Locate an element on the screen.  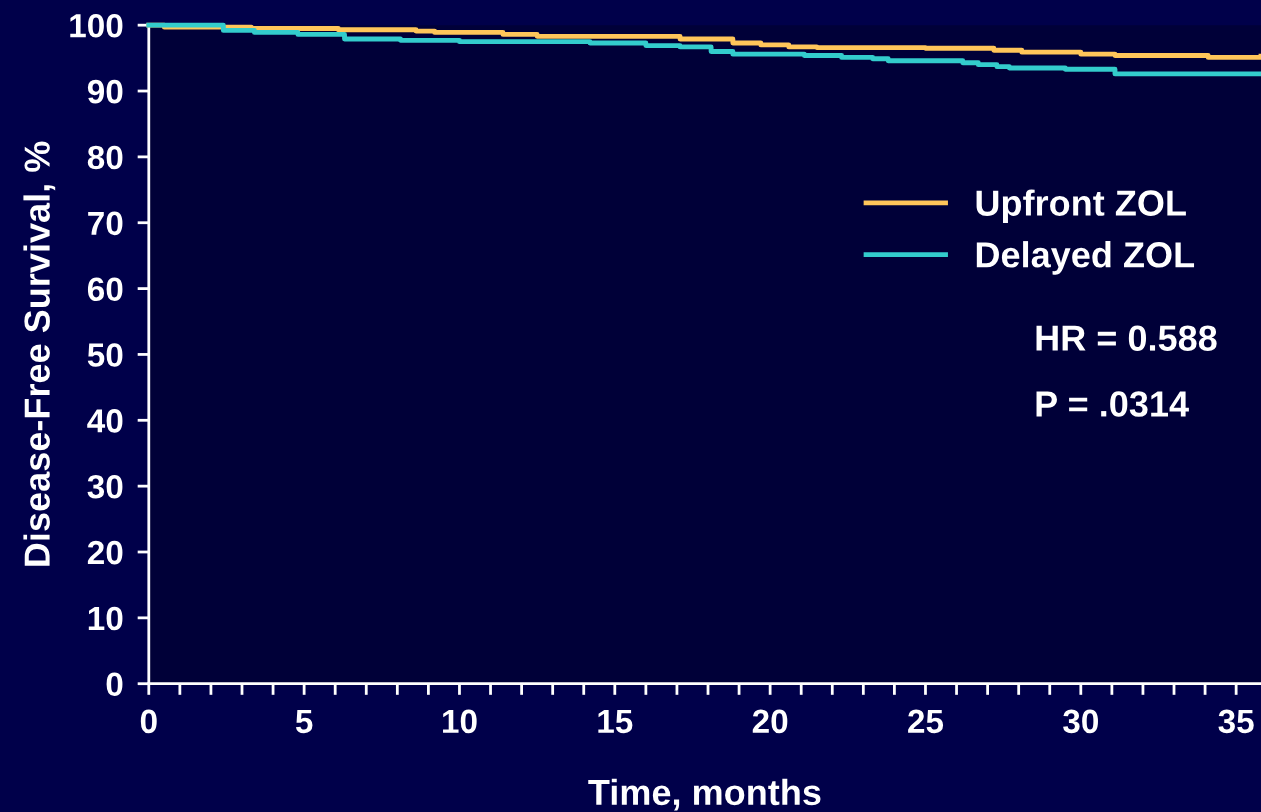
y-axis-title: Disease-Free Survival, % is located at coordinates (39, 353).